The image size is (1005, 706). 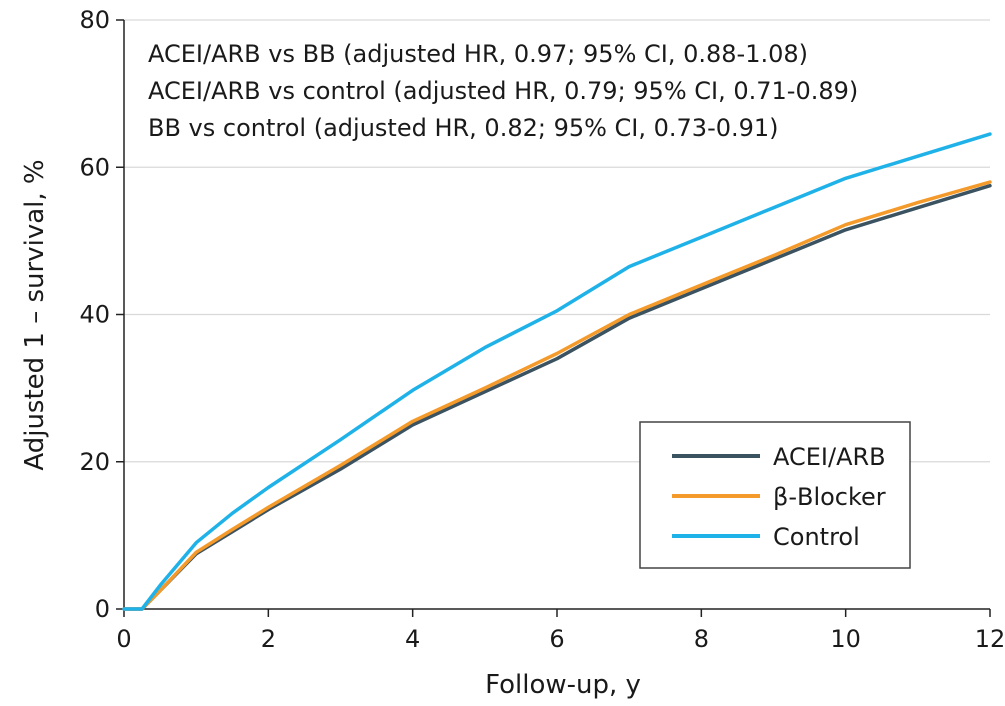 I want to click on x-axis-label: Follow-up, y, so click(x=563, y=685).